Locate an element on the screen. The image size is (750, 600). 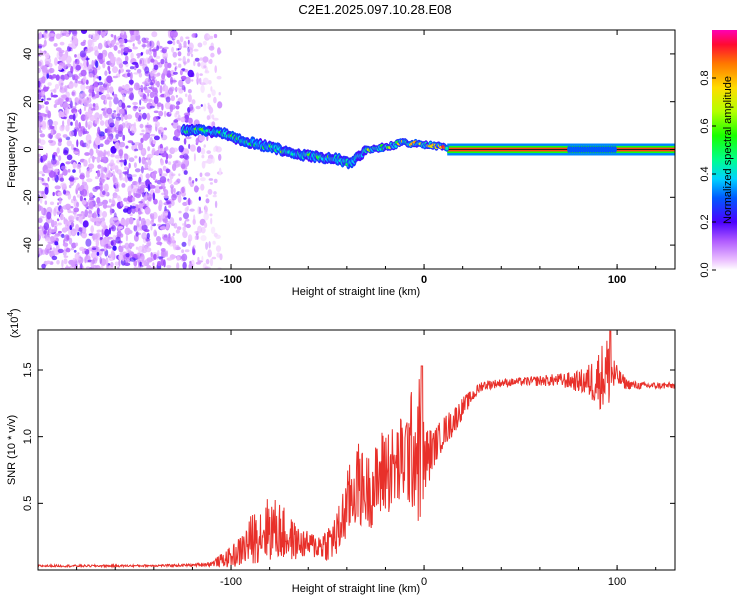
colorbar-tick-label: 0.4 is located at coordinates (705, 173).